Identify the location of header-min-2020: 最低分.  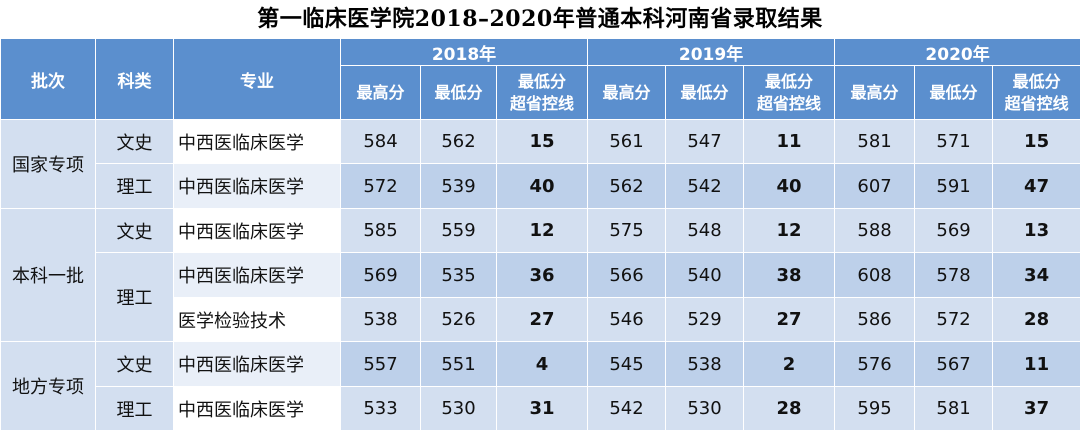
(954, 93).